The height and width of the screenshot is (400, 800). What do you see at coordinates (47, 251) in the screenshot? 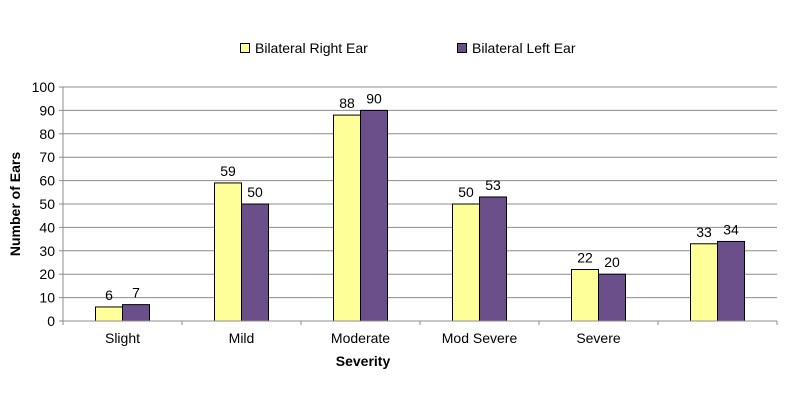
I see `y-tick-label: 30` at bounding box center [47, 251].